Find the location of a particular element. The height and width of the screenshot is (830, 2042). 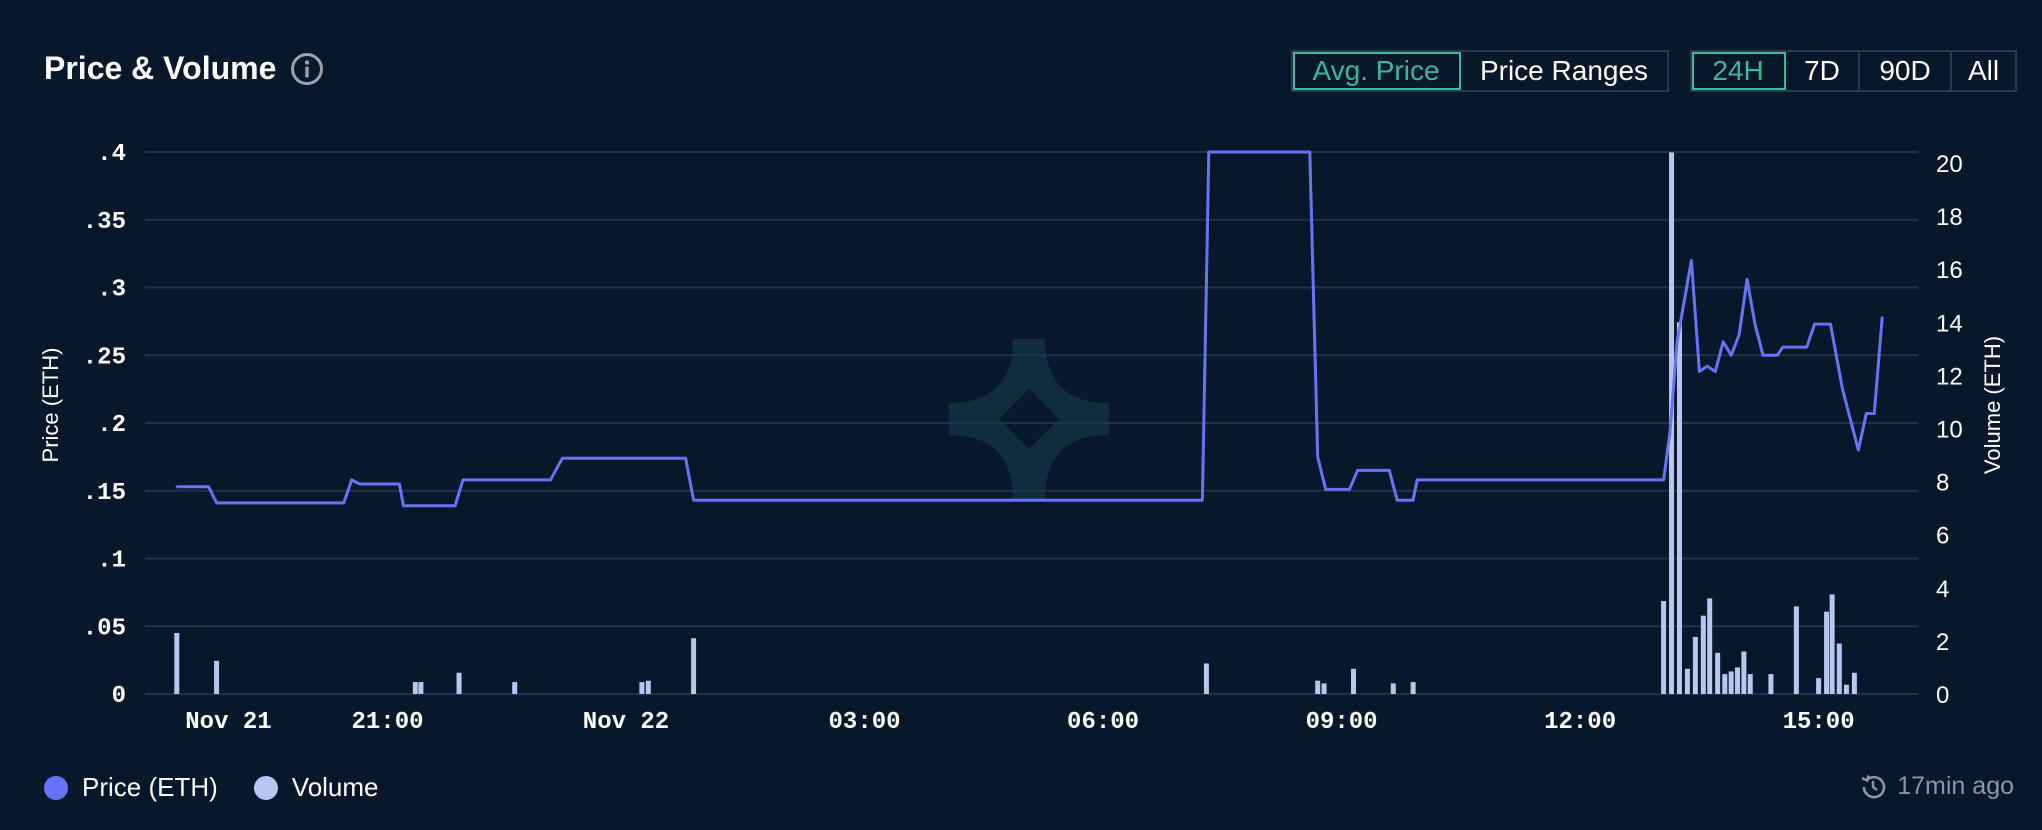

info-icon is located at coordinates (307, 69).